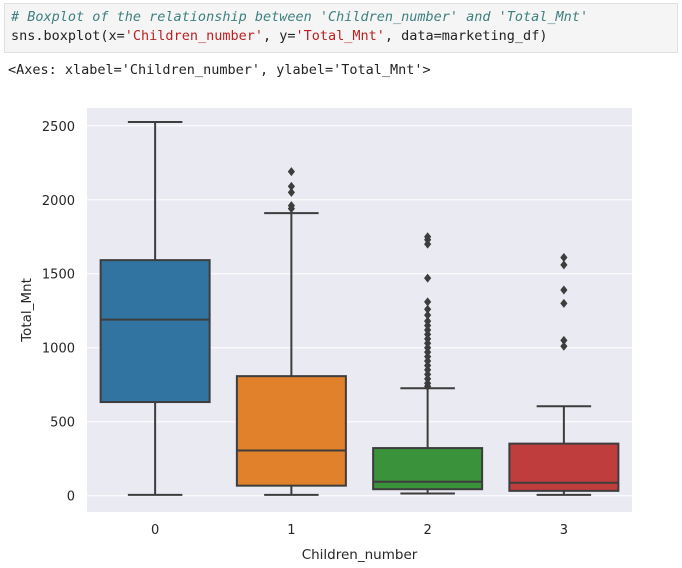  I want to click on y-tick-label: 0, so click(71, 497).